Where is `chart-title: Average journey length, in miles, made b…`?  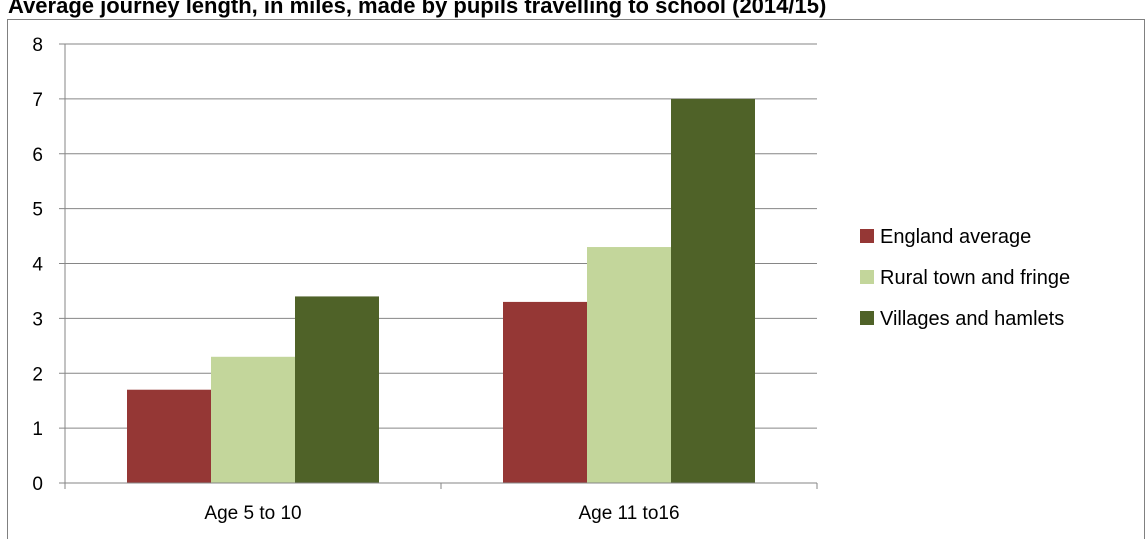 chart-title: Average journey length, in miles, made b… is located at coordinates (417, 9).